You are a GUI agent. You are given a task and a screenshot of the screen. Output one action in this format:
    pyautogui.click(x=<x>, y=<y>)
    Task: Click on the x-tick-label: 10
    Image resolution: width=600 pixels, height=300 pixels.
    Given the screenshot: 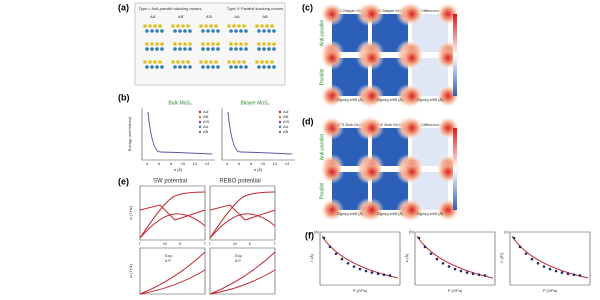 What is the action you would take?
    pyautogui.click(x=263, y=163)
    